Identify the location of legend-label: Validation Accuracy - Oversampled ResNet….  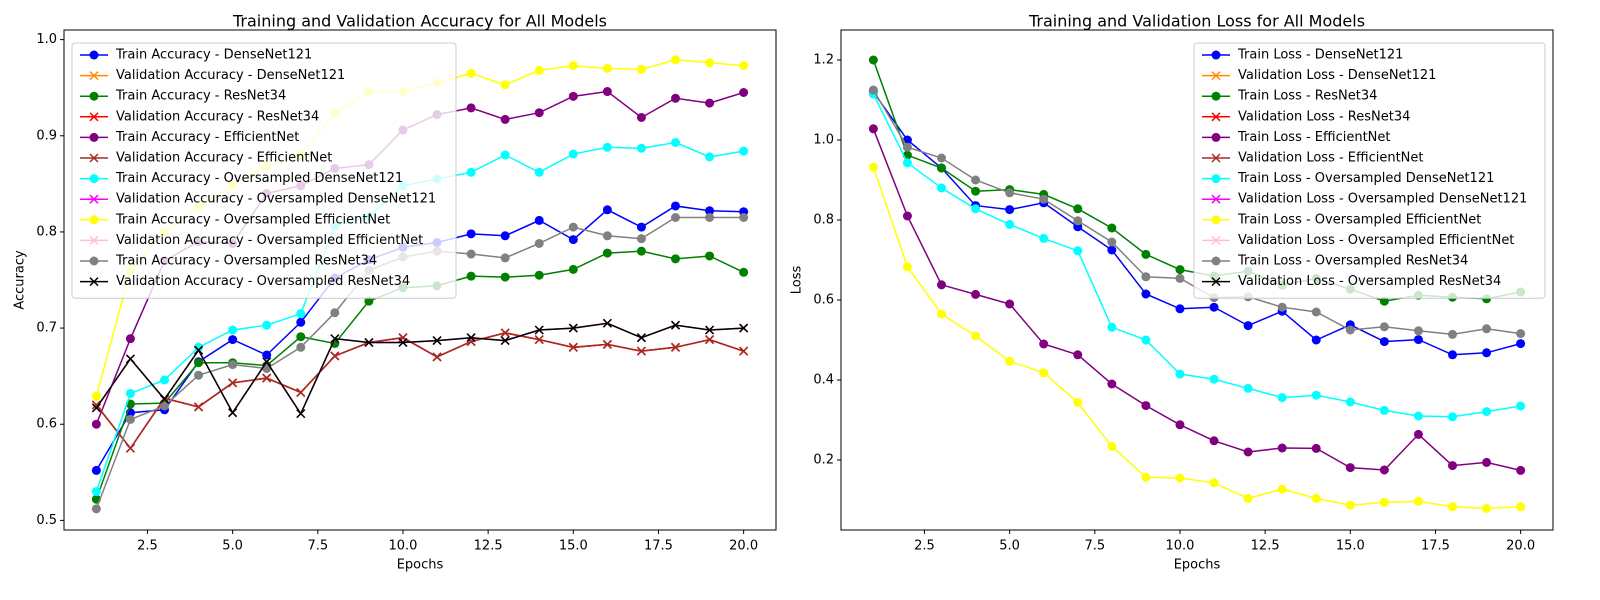
(263, 281).